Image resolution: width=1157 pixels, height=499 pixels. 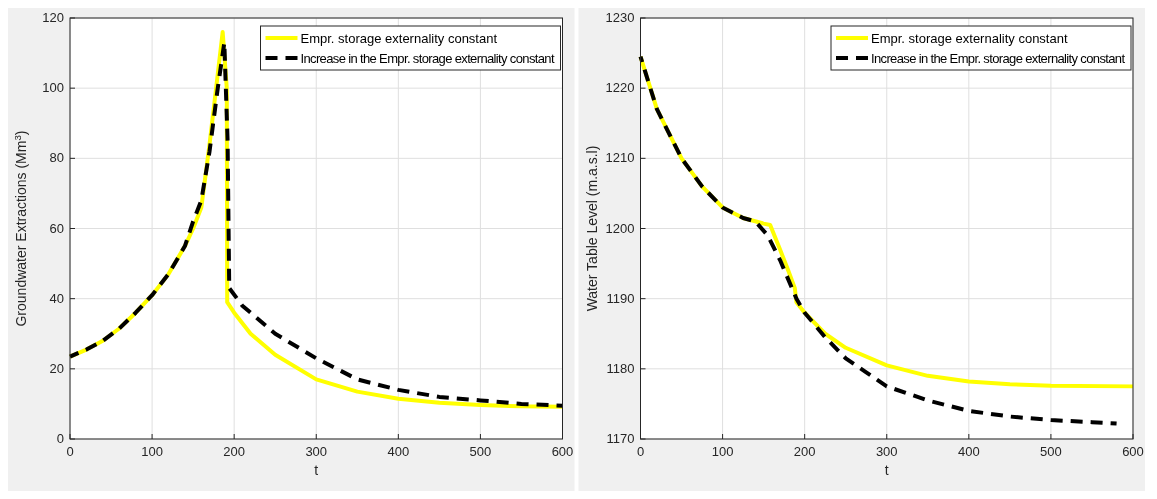 What do you see at coordinates (53, 17) in the screenshot?
I see `y-tick-label: 120` at bounding box center [53, 17].